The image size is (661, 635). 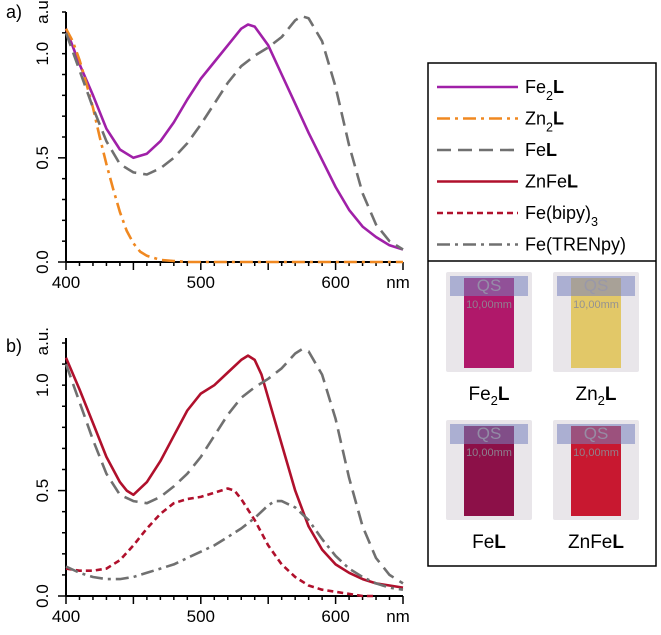 What do you see at coordinates (596, 542) in the screenshot?
I see `cuvette-label-ZnFeL: ZnFeL` at bounding box center [596, 542].